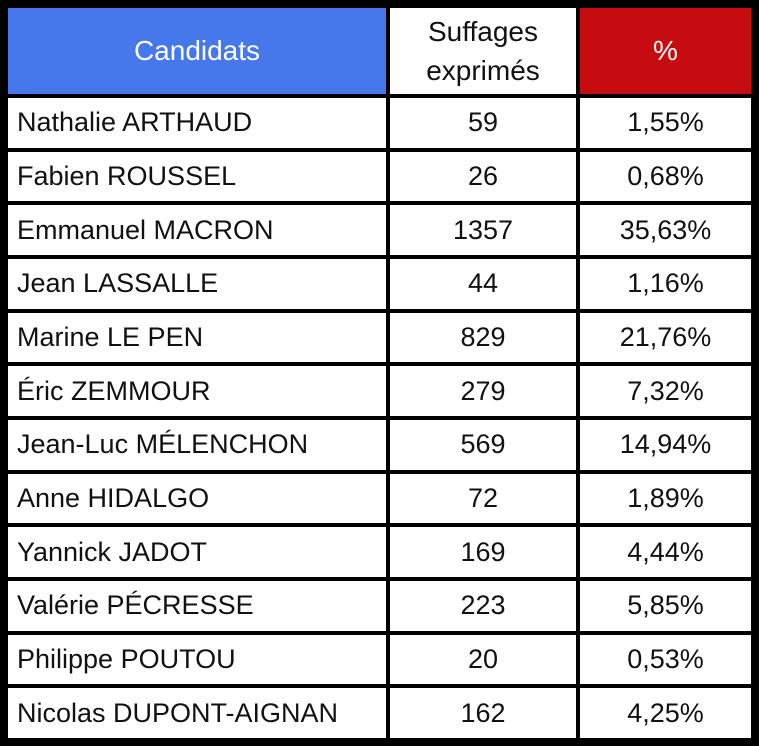 This screenshot has height=746, width=759. Describe the element at coordinates (665, 176) in the screenshot. I see `percent-cell: 0,68%` at that location.